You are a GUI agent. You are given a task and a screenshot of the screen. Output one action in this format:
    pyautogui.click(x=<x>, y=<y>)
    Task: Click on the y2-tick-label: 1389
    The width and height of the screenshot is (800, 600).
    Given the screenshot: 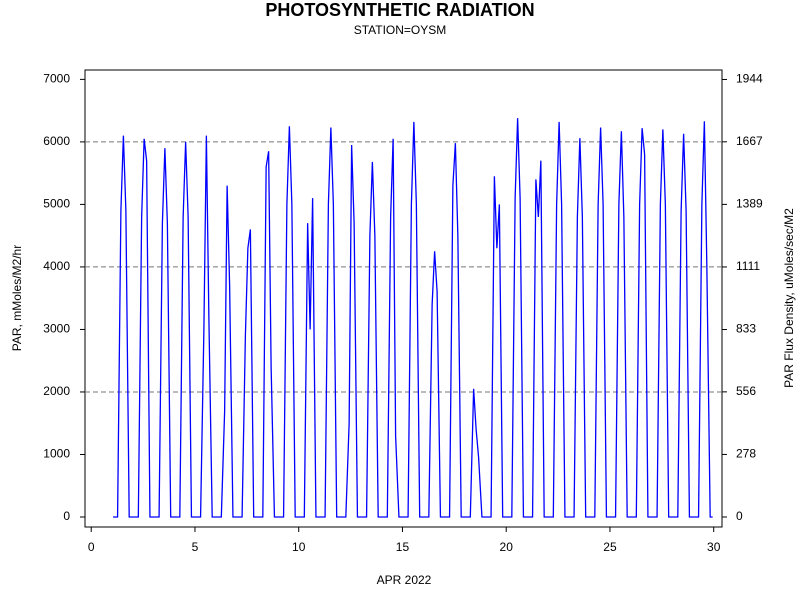 What is the action you would take?
    pyautogui.click(x=749, y=204)
    